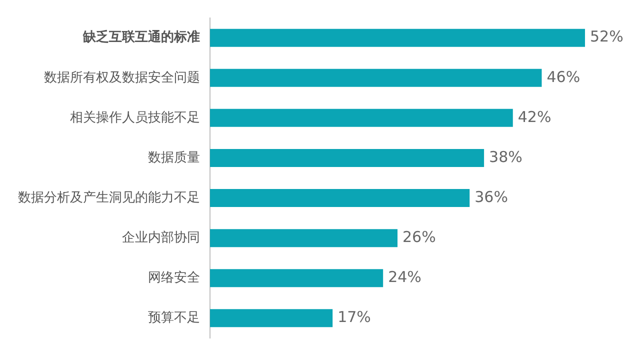  What do you see at coordinates (174, 318) in the screenshot?
I see `y-tick-label: 预算不足` at bounding box center [174, 318].